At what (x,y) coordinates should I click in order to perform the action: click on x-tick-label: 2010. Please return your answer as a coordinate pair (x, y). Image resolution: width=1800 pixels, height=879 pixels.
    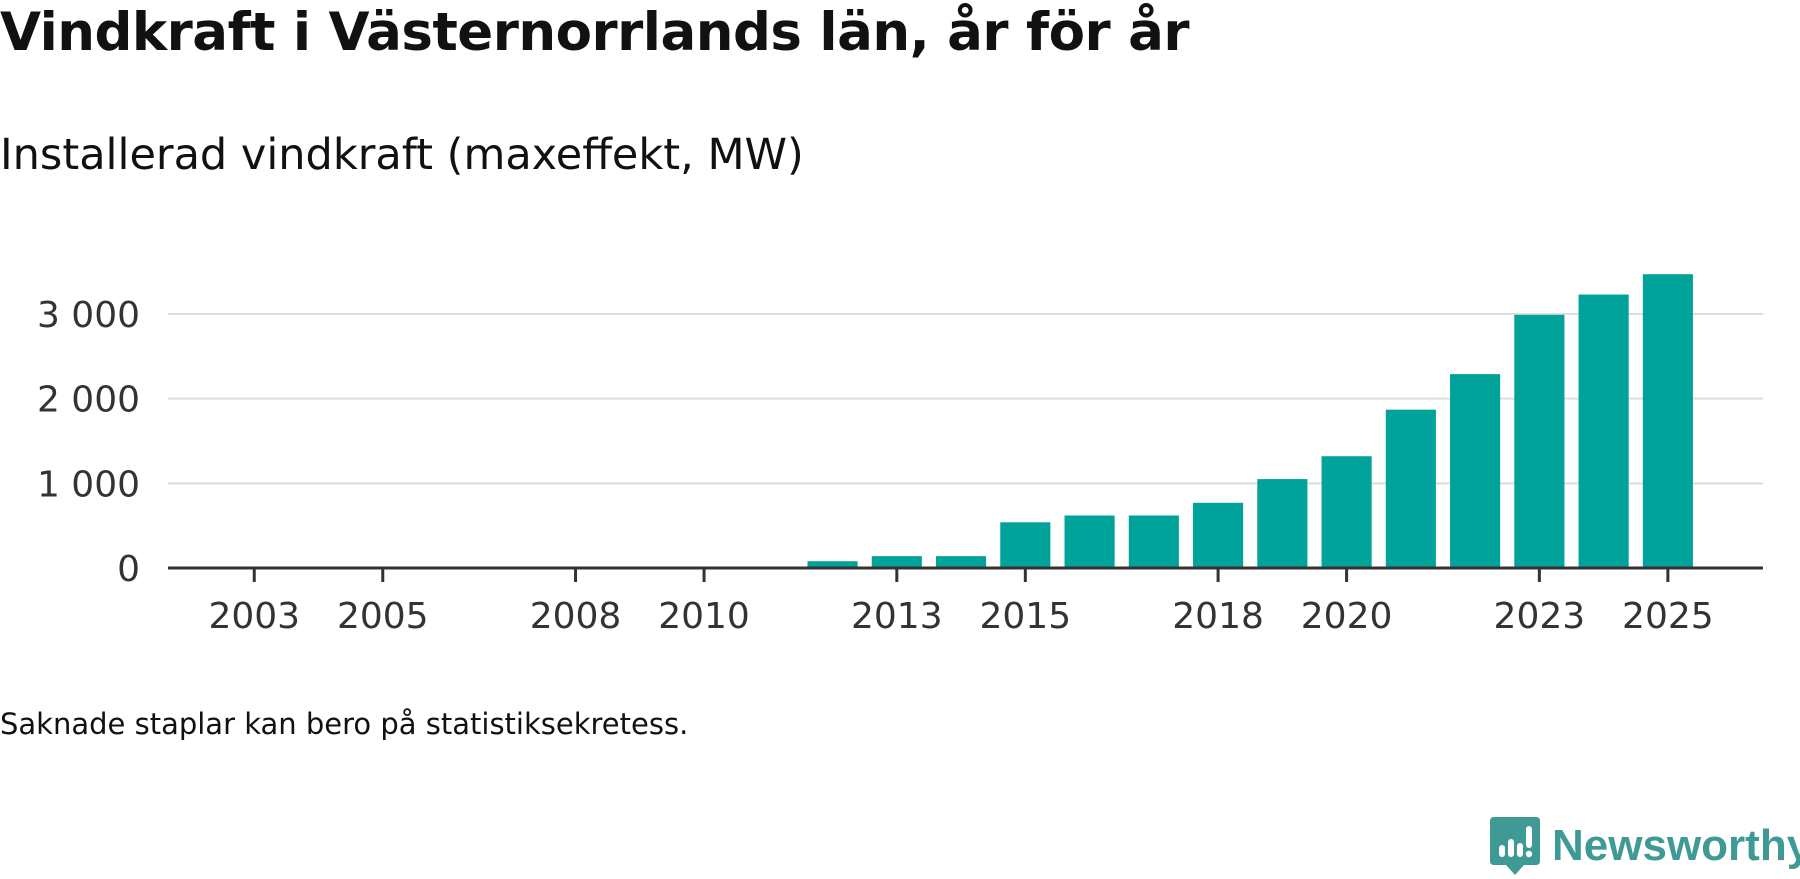
    Looking at the image, I should click on (704, 616).